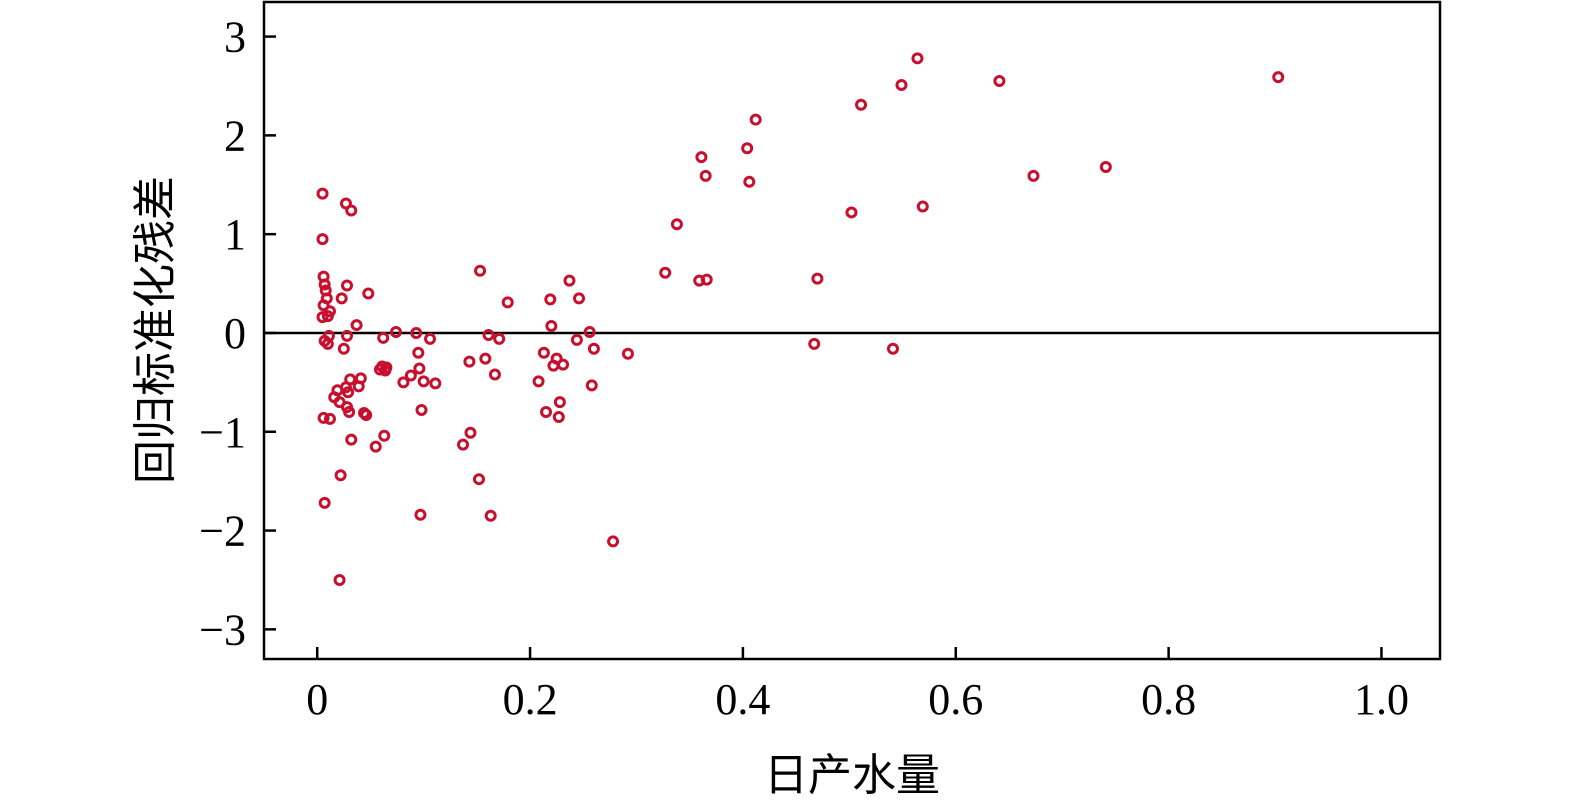 The height and width of the screenshot is (808, 1575). Describe the element at coordinates (1168, 699) in the screenshot. I see `x-tick-label: 0.8` at that location.